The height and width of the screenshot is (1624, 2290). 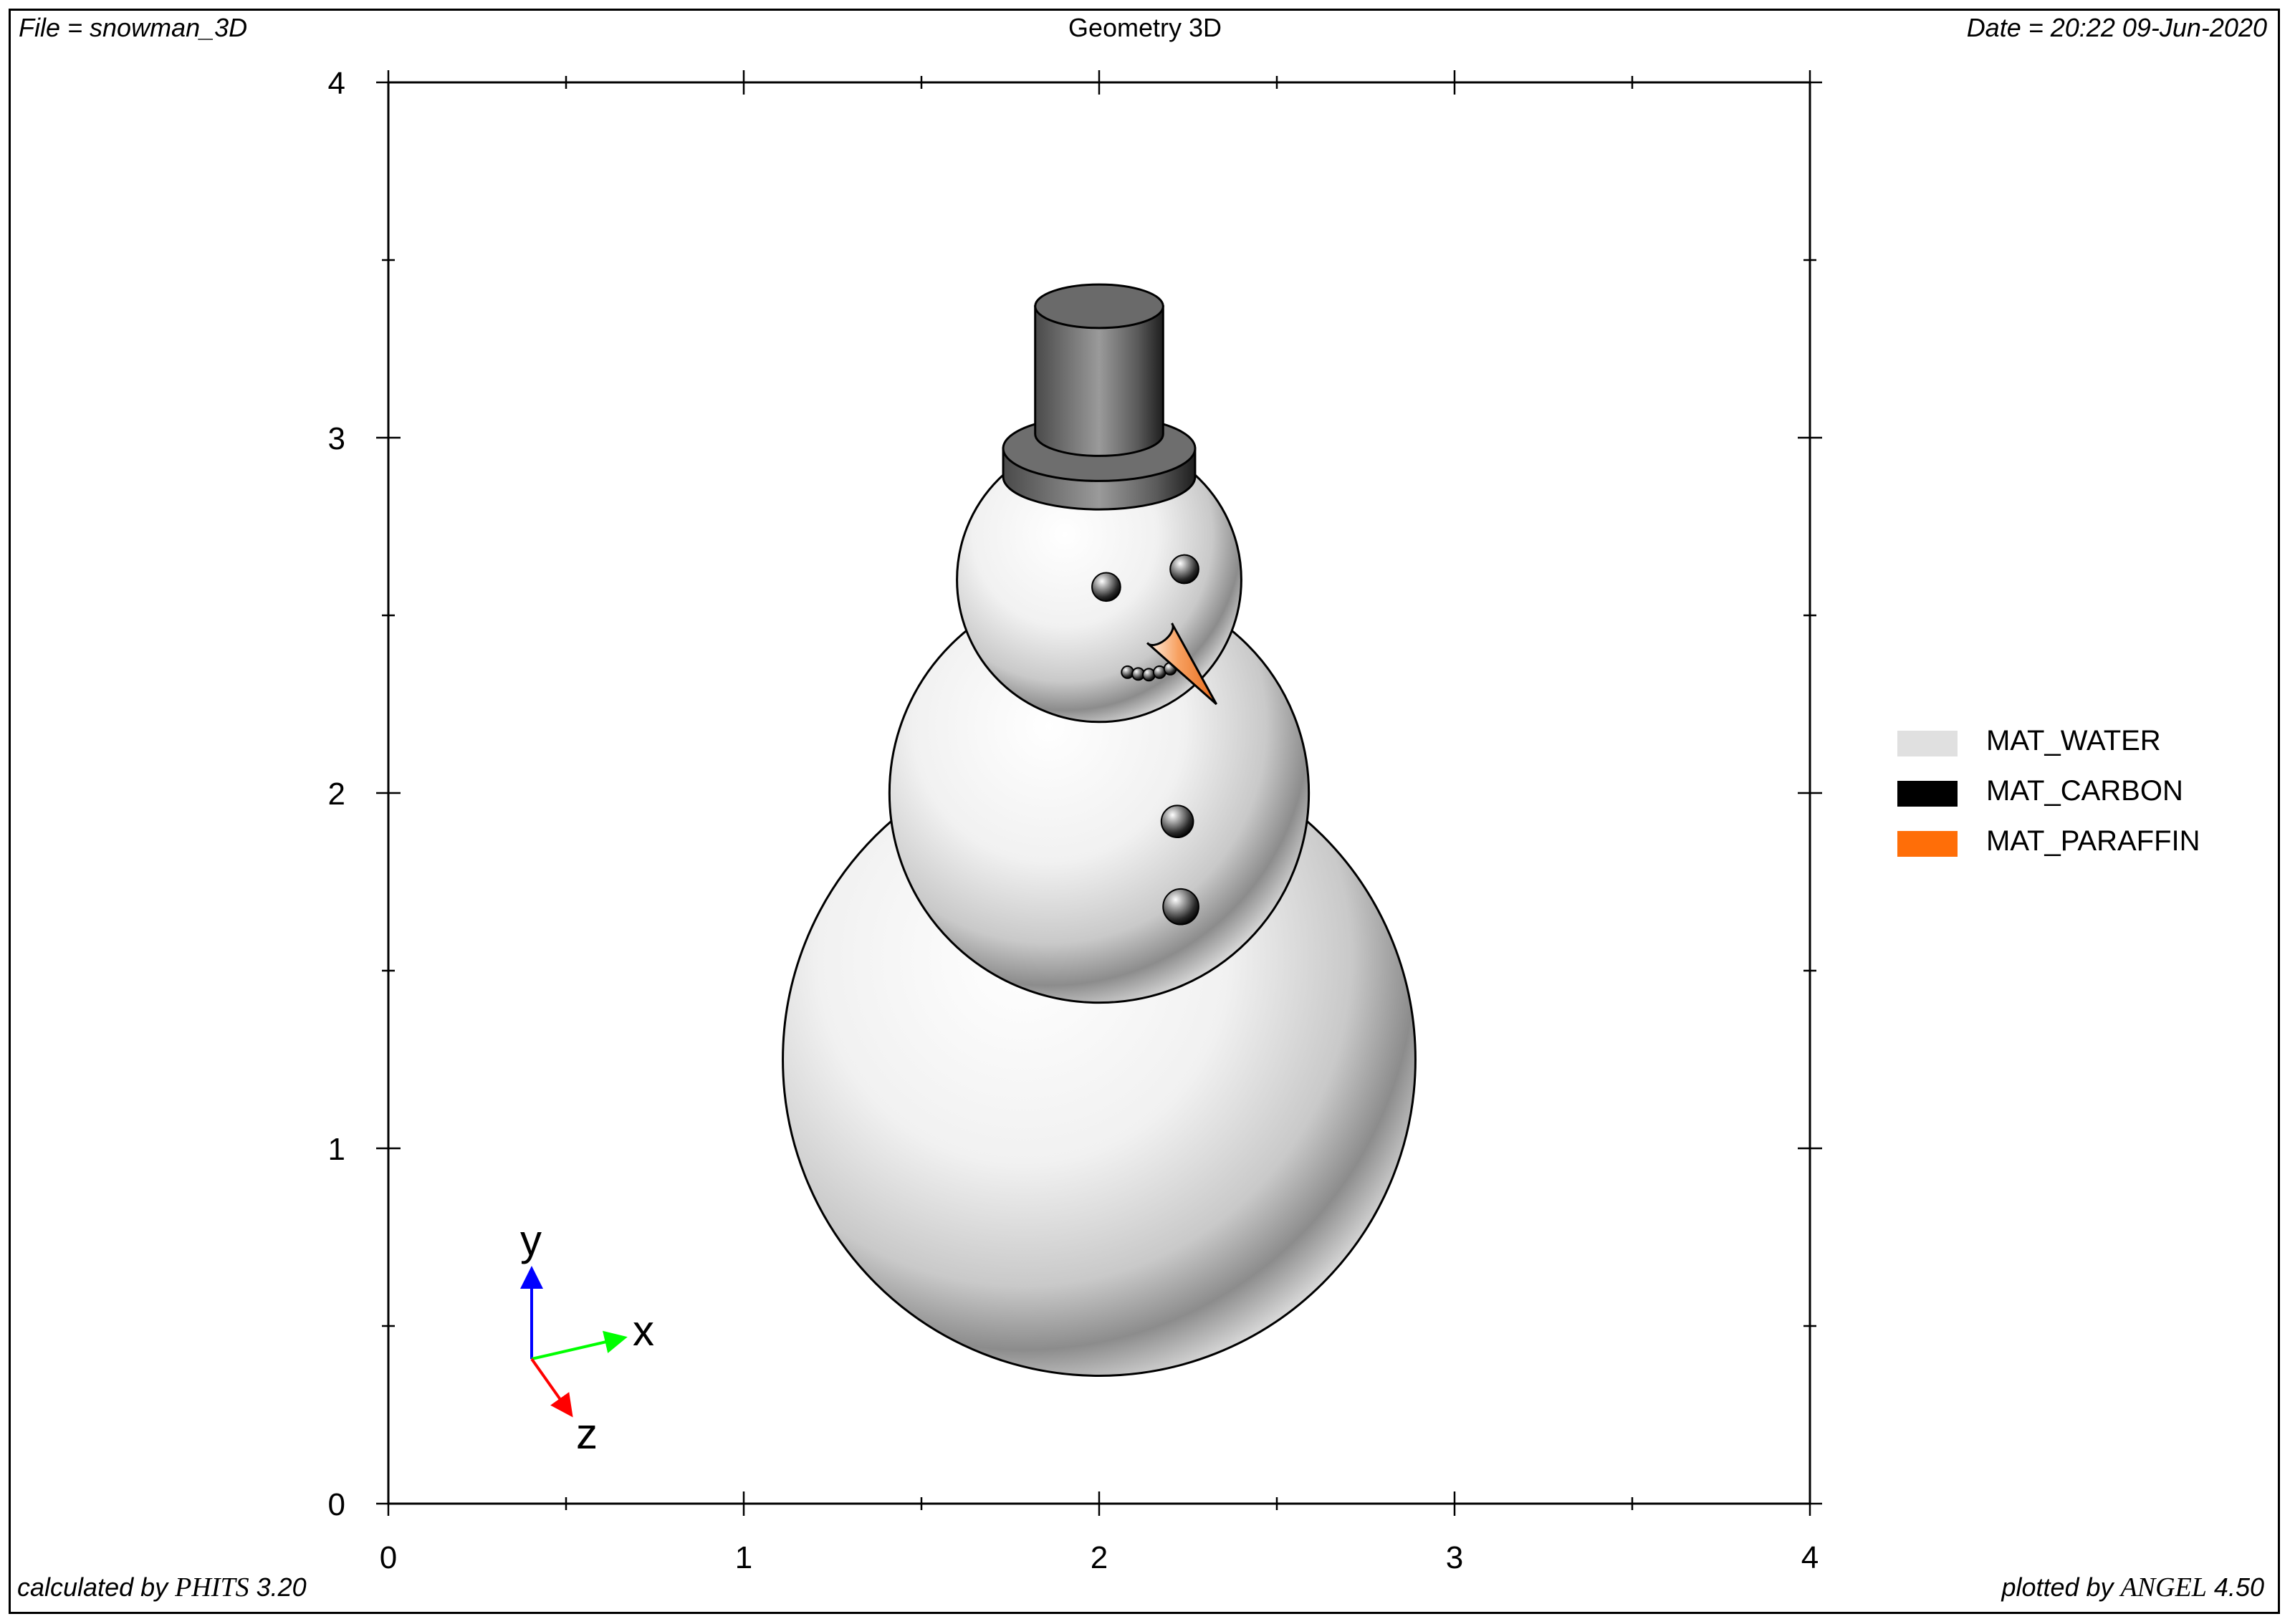 What do you see at coordinates (336, 439) in the screenshot?
I see `y-tick-label: 3` at bounding box center [336, 439].